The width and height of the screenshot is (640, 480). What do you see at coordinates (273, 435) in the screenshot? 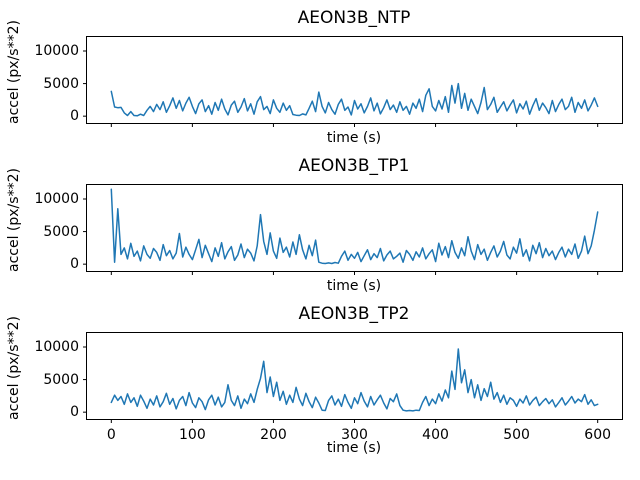
I see `x-tick-label: 200` at bounding box center [273, 435].